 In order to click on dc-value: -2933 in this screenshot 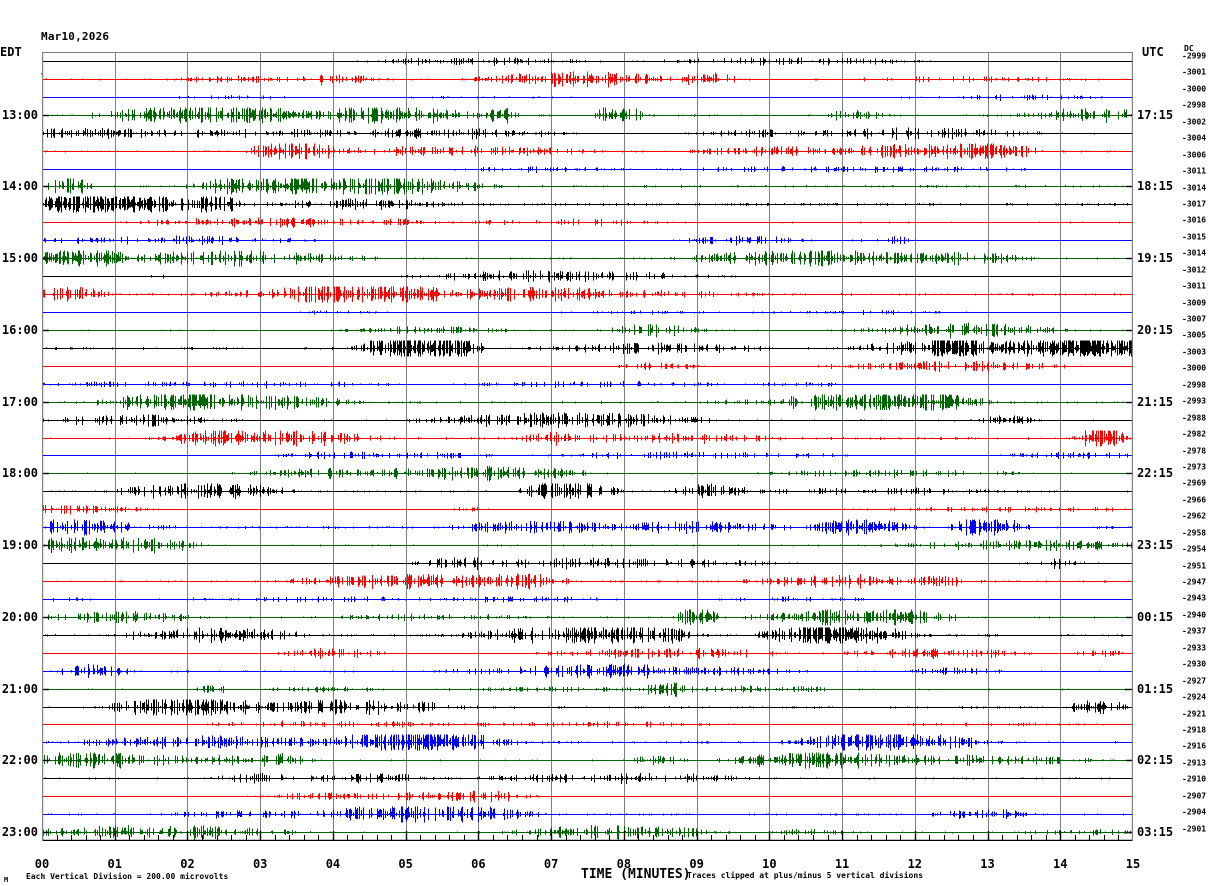, I will do `click(1194, 648)`.